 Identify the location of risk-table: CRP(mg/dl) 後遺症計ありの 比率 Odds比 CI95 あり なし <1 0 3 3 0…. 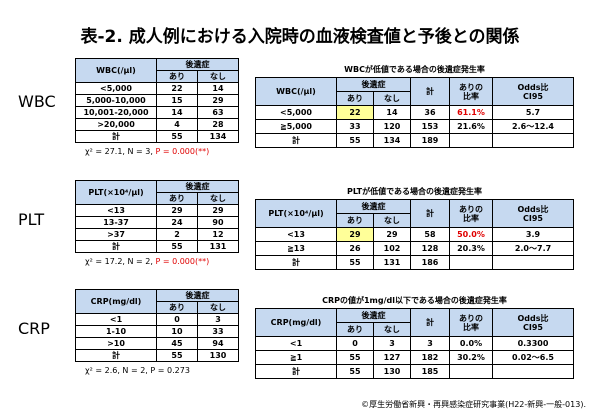
(414, 343).